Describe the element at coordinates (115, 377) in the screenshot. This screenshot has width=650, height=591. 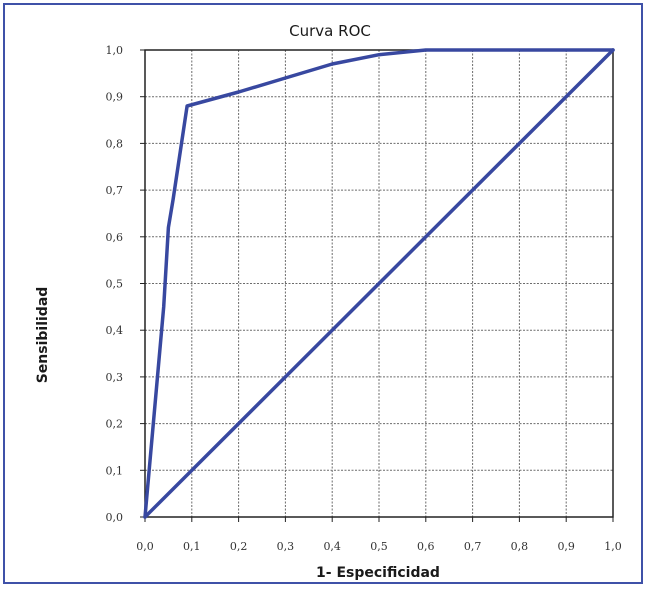
I see `y-tick-label: 0,3` at that location.